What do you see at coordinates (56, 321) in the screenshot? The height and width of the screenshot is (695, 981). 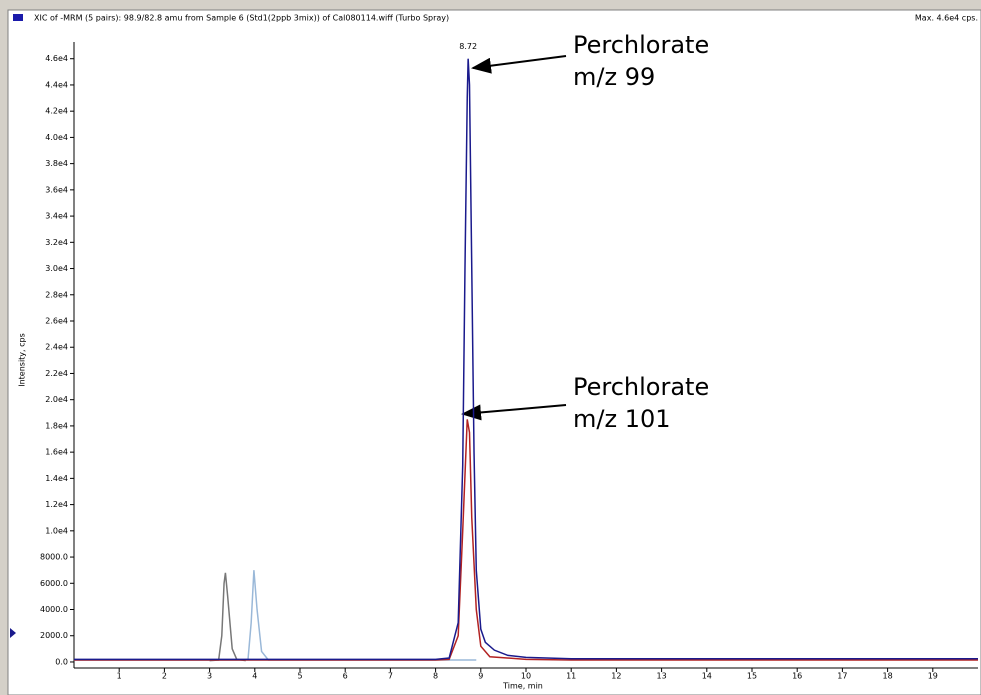 I see `y-tick-label: 2.6e4` at bounding box center [56, 321].